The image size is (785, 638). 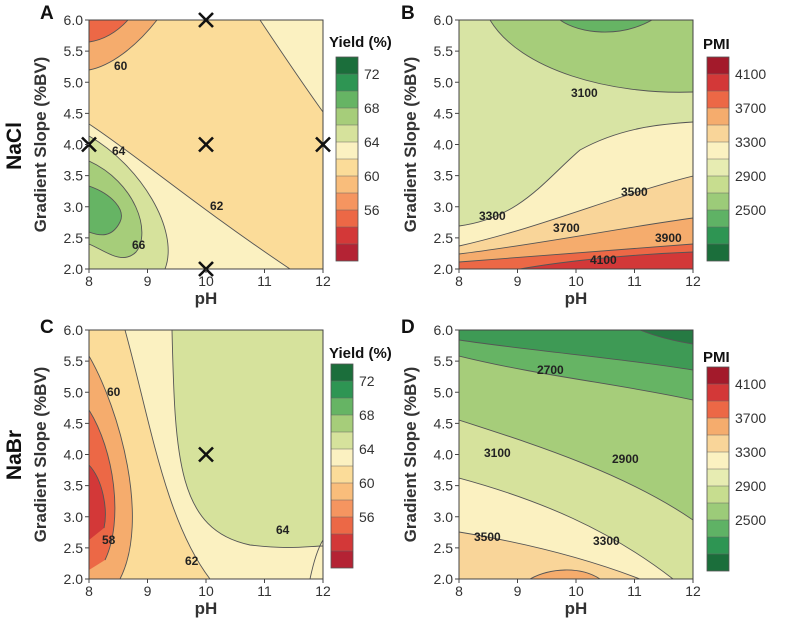 I want to click on colorbar-tick-label: 2900, so click(x=750, y=486).